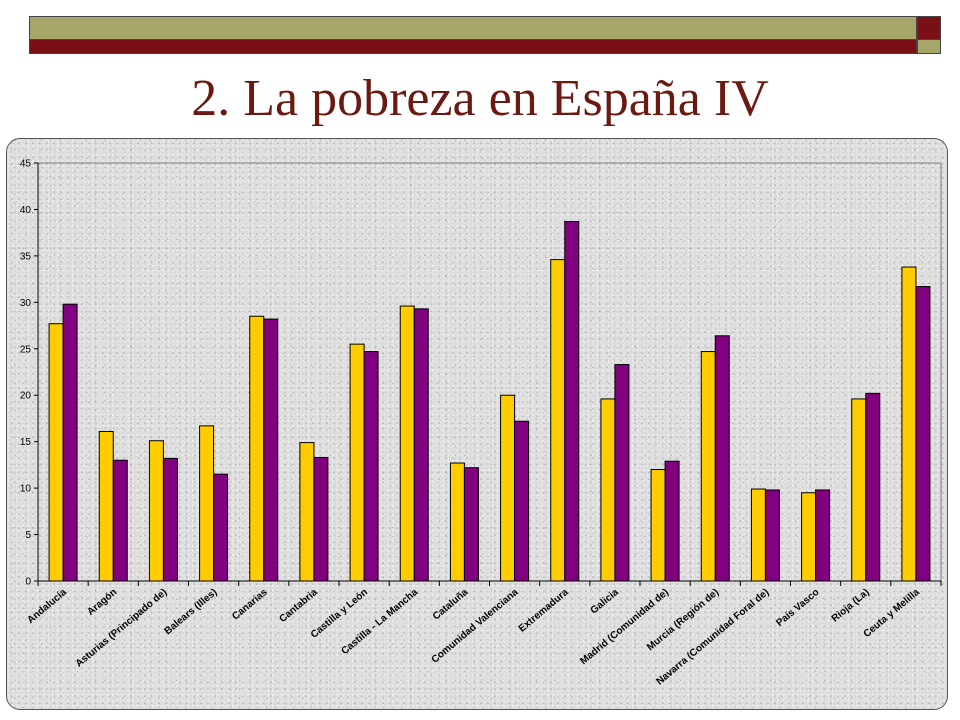 The image size is (960, 720). What do you see at coordinates (26, 256) in the screenshot?
I see `y-tick-label: 35` at bounding box center [26, 256].